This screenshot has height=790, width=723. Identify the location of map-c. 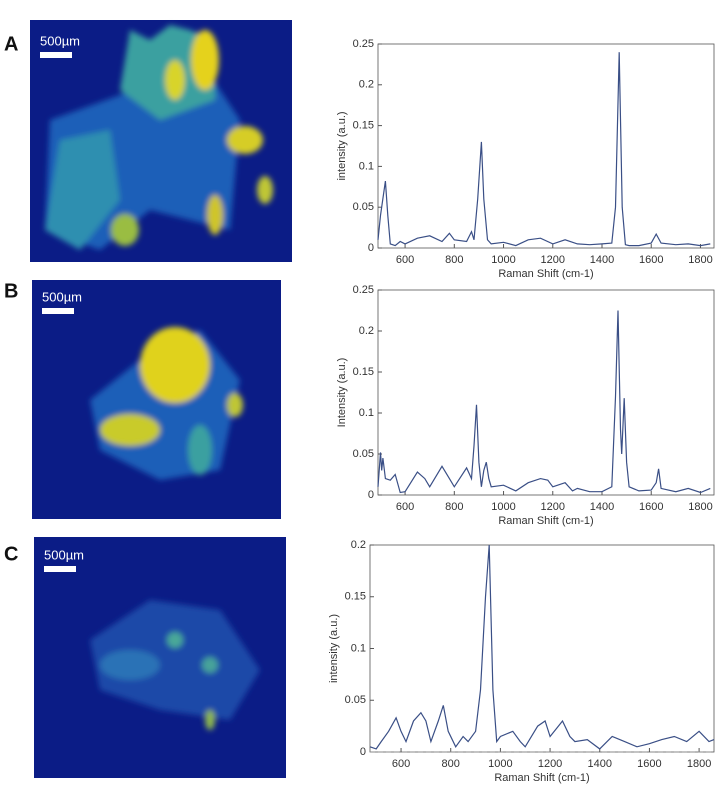
(160, 657).